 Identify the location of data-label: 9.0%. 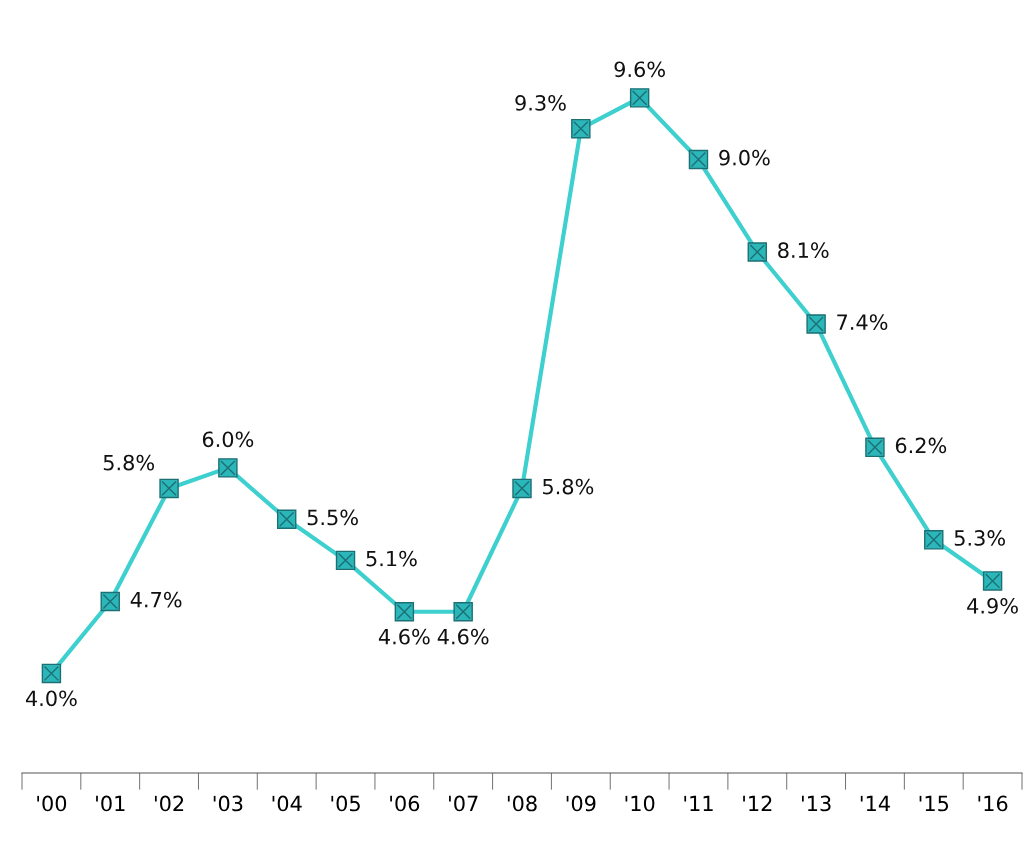
(744, 157).